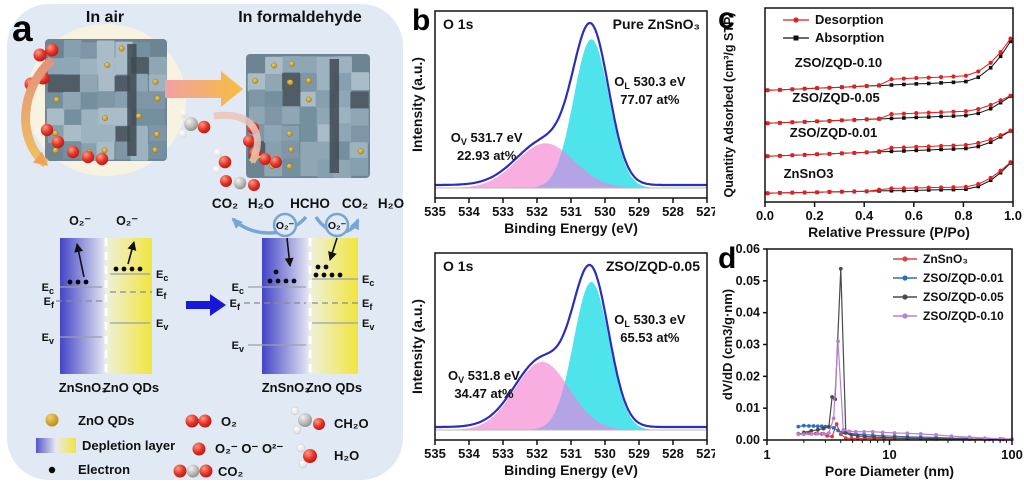 The height and width of the screenshot is (484, 1024). I want to click on x-tick-label: 100, so click(1012, 454).